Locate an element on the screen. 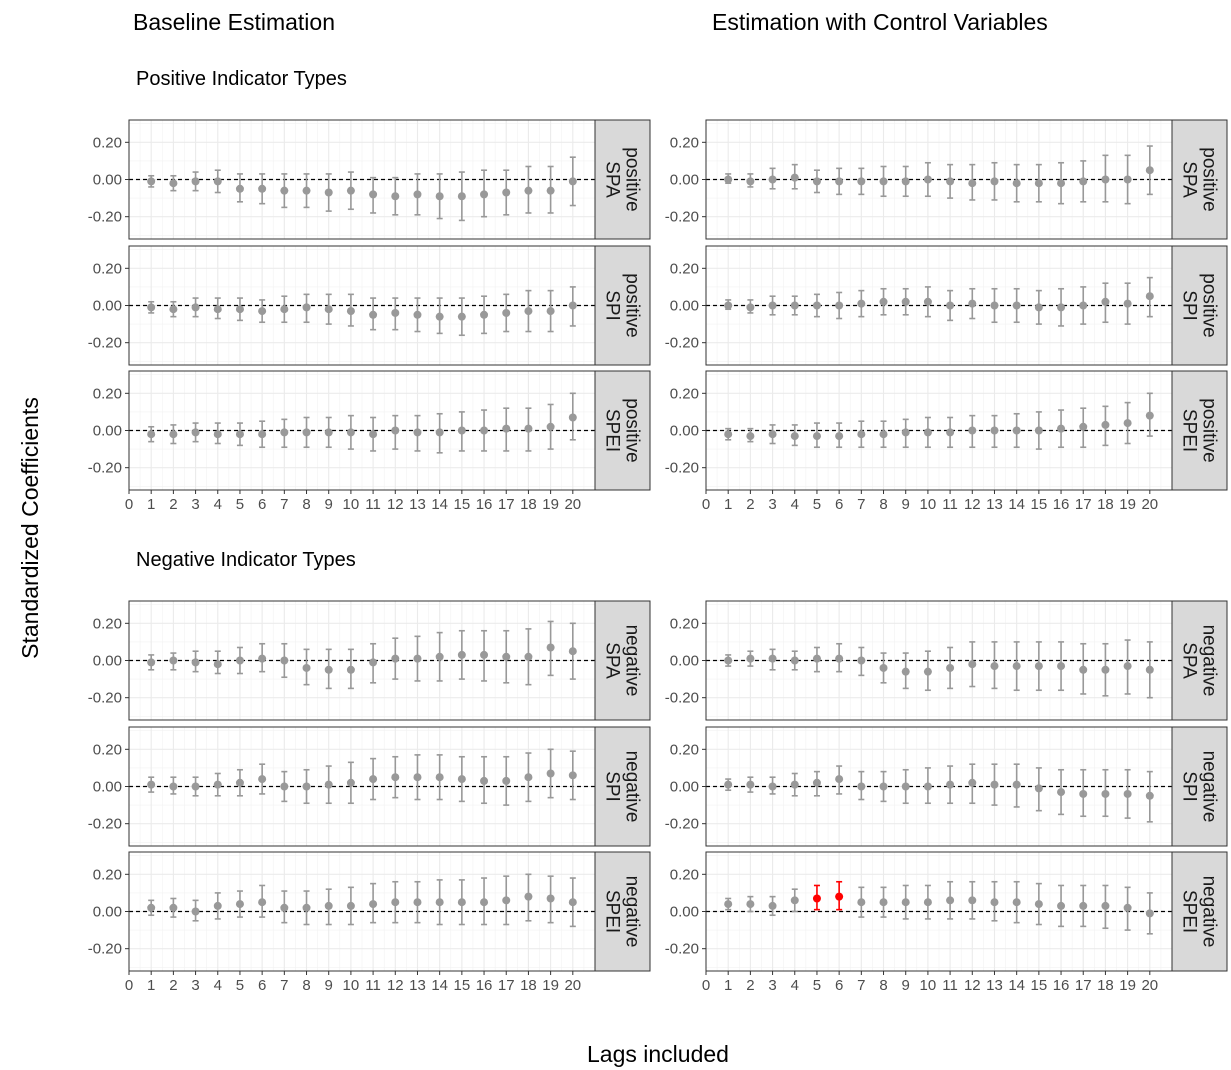 The width and height of the screenshot is (1231, 1070). x-tick-label: 10 is located at coordinates (928, 504).